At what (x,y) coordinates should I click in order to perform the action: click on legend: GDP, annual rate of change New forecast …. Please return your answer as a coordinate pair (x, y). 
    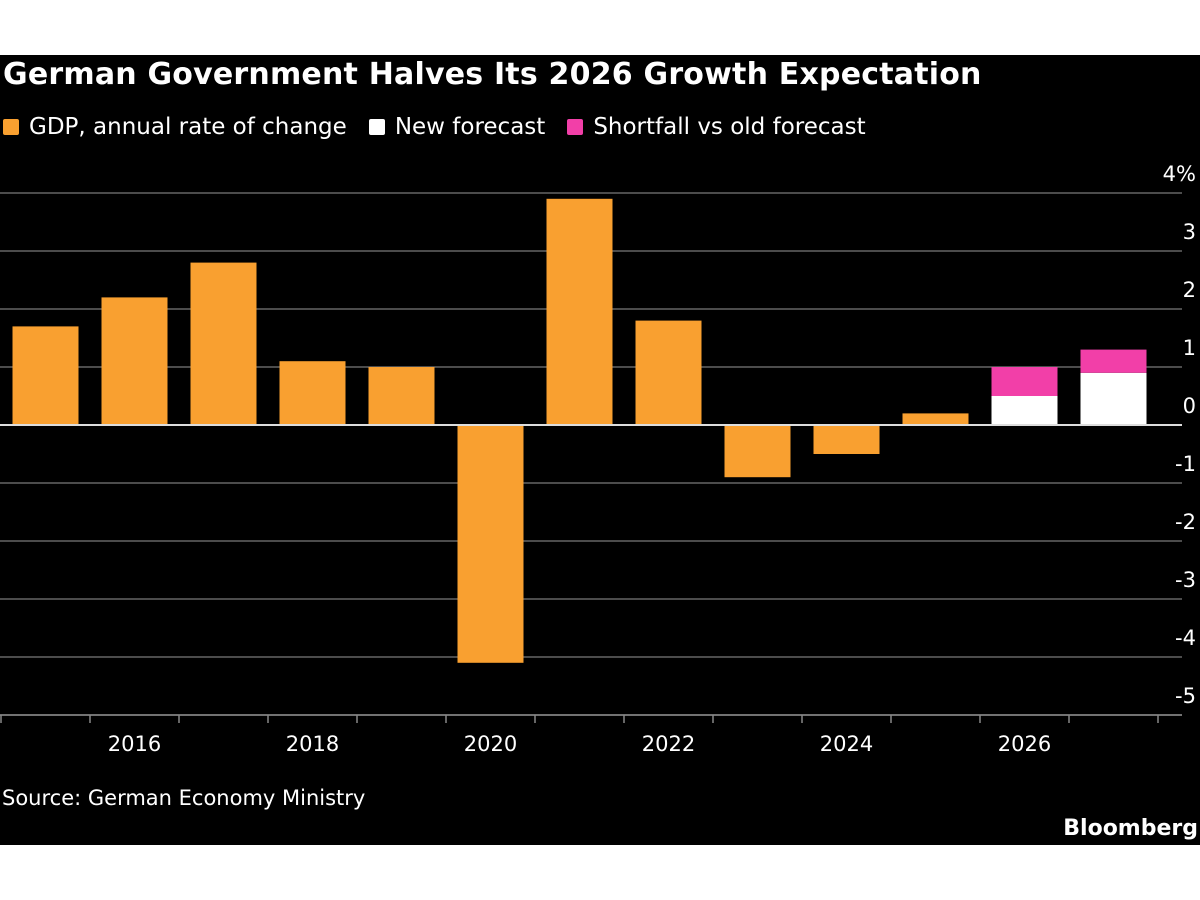
    Looking at the image, I should click on (445, 127).